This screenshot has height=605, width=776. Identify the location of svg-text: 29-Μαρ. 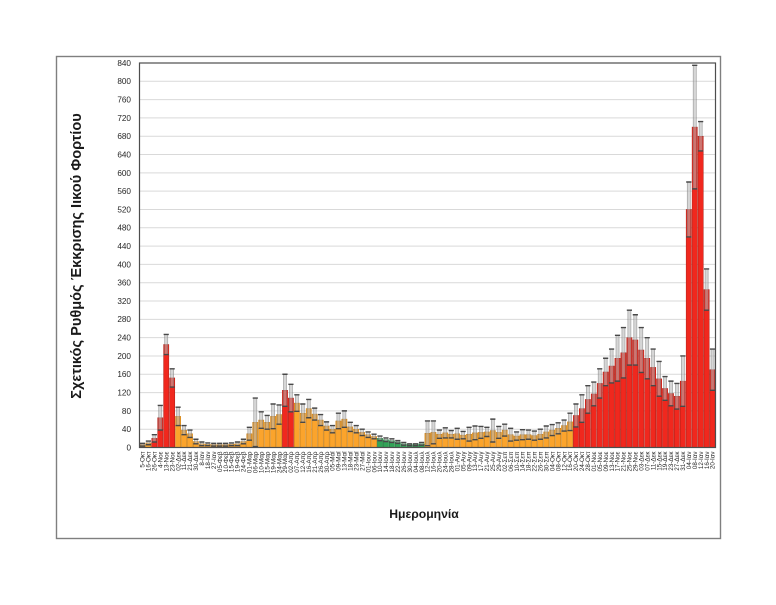
(285, 462).